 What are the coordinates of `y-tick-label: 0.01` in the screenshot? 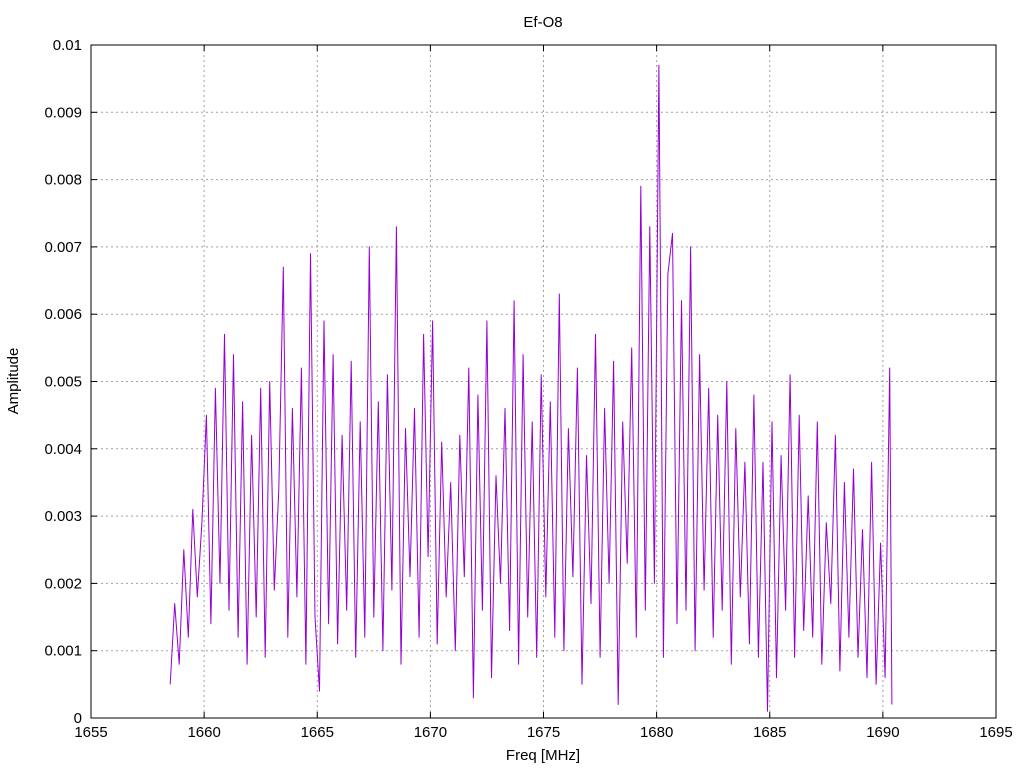 It's located at (67, 45).